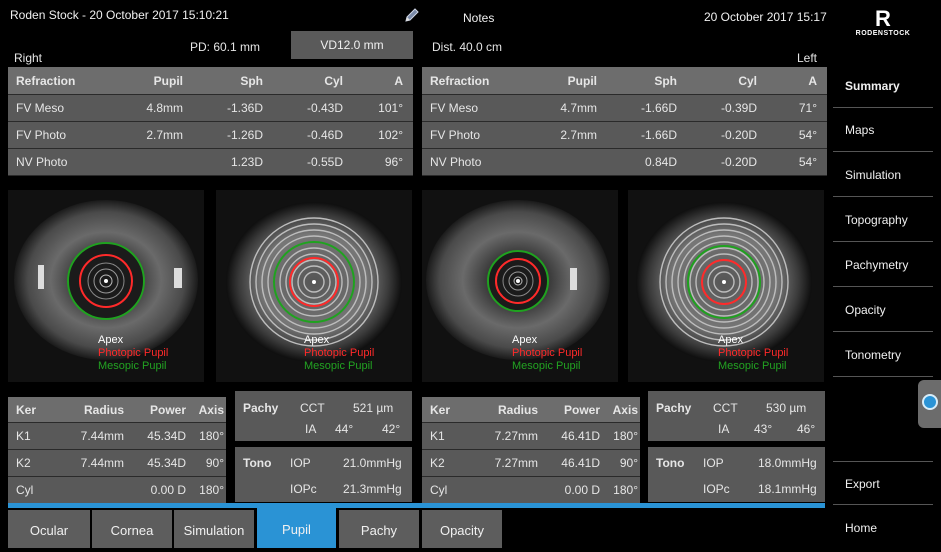  I want to click on col-ker: Ker, so click(440, 409).